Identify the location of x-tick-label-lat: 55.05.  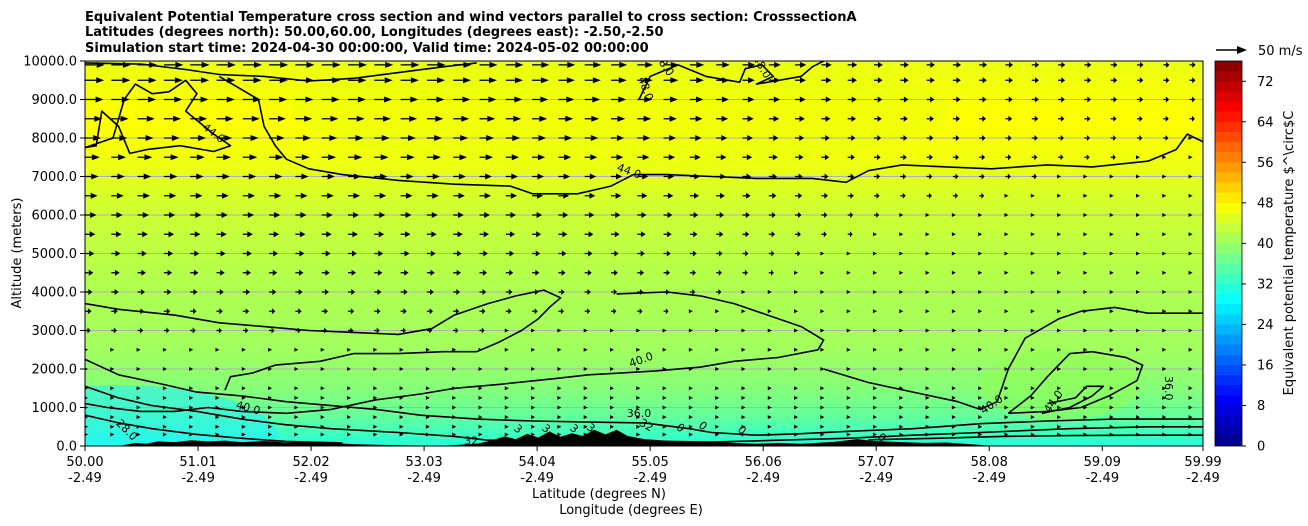
(650, 462).